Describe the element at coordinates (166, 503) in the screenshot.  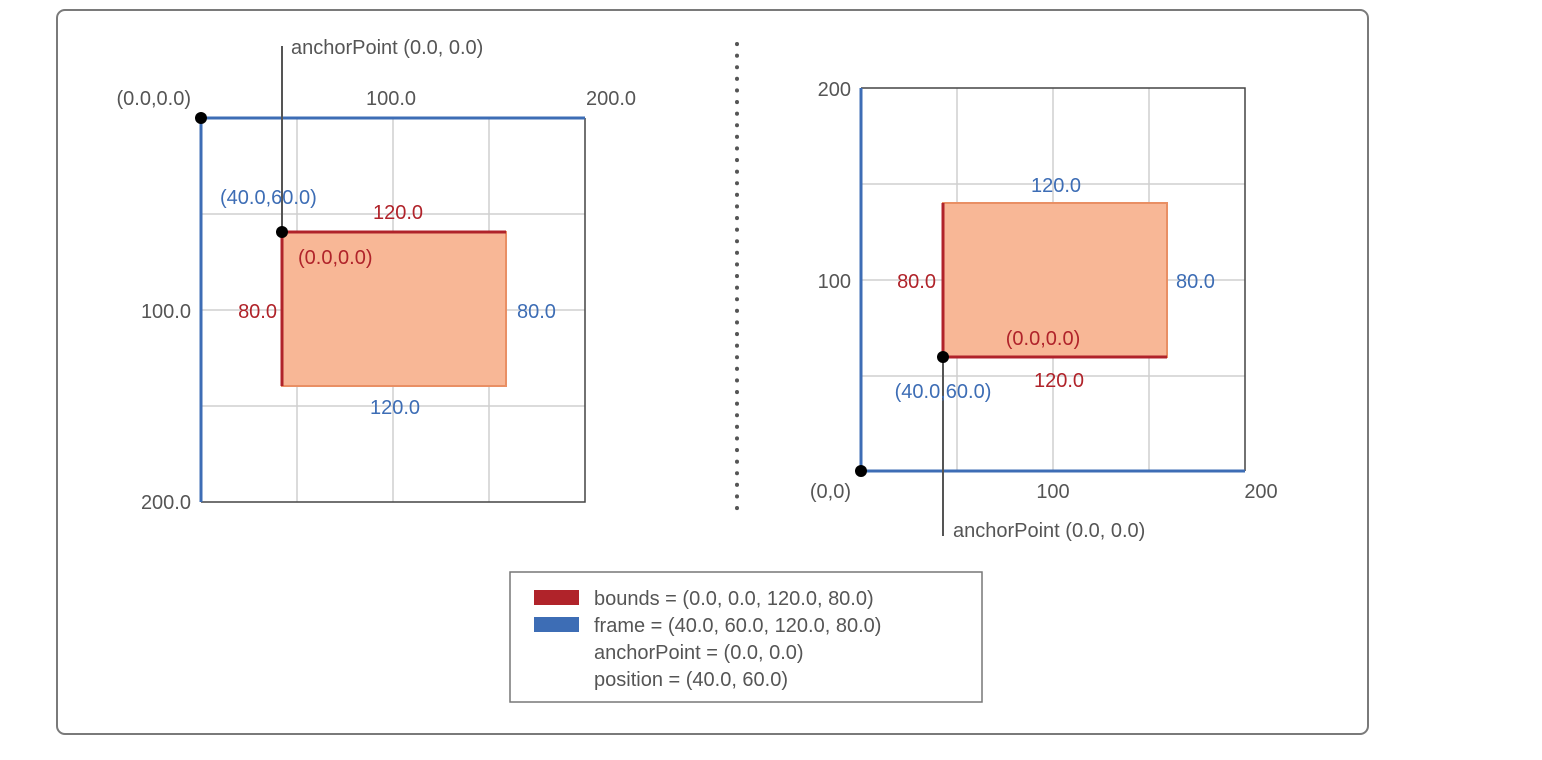
I see `left-y-tick-label: 200.0` at that location.